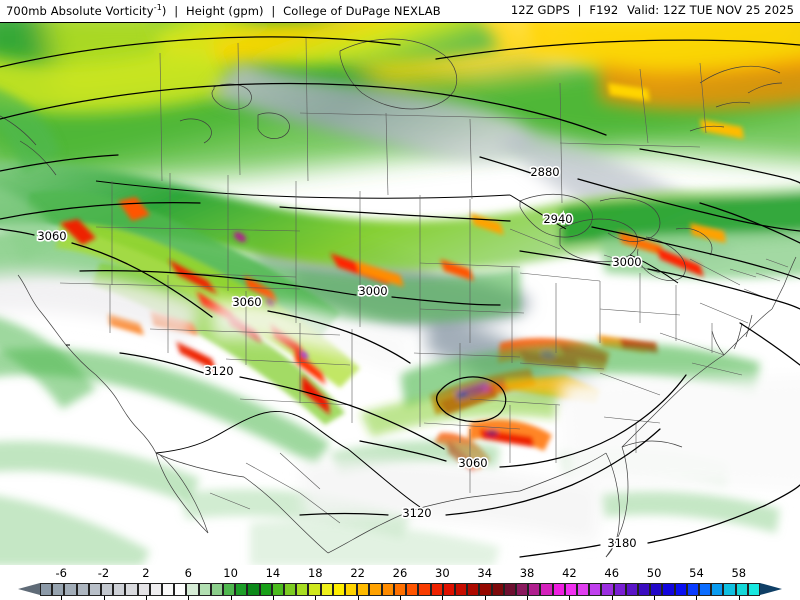 This screenshot has width=800, height=600. Describe the element at coordinates (771, 589) in the screenshot. I see `colorbar-over-arrow` at that location.